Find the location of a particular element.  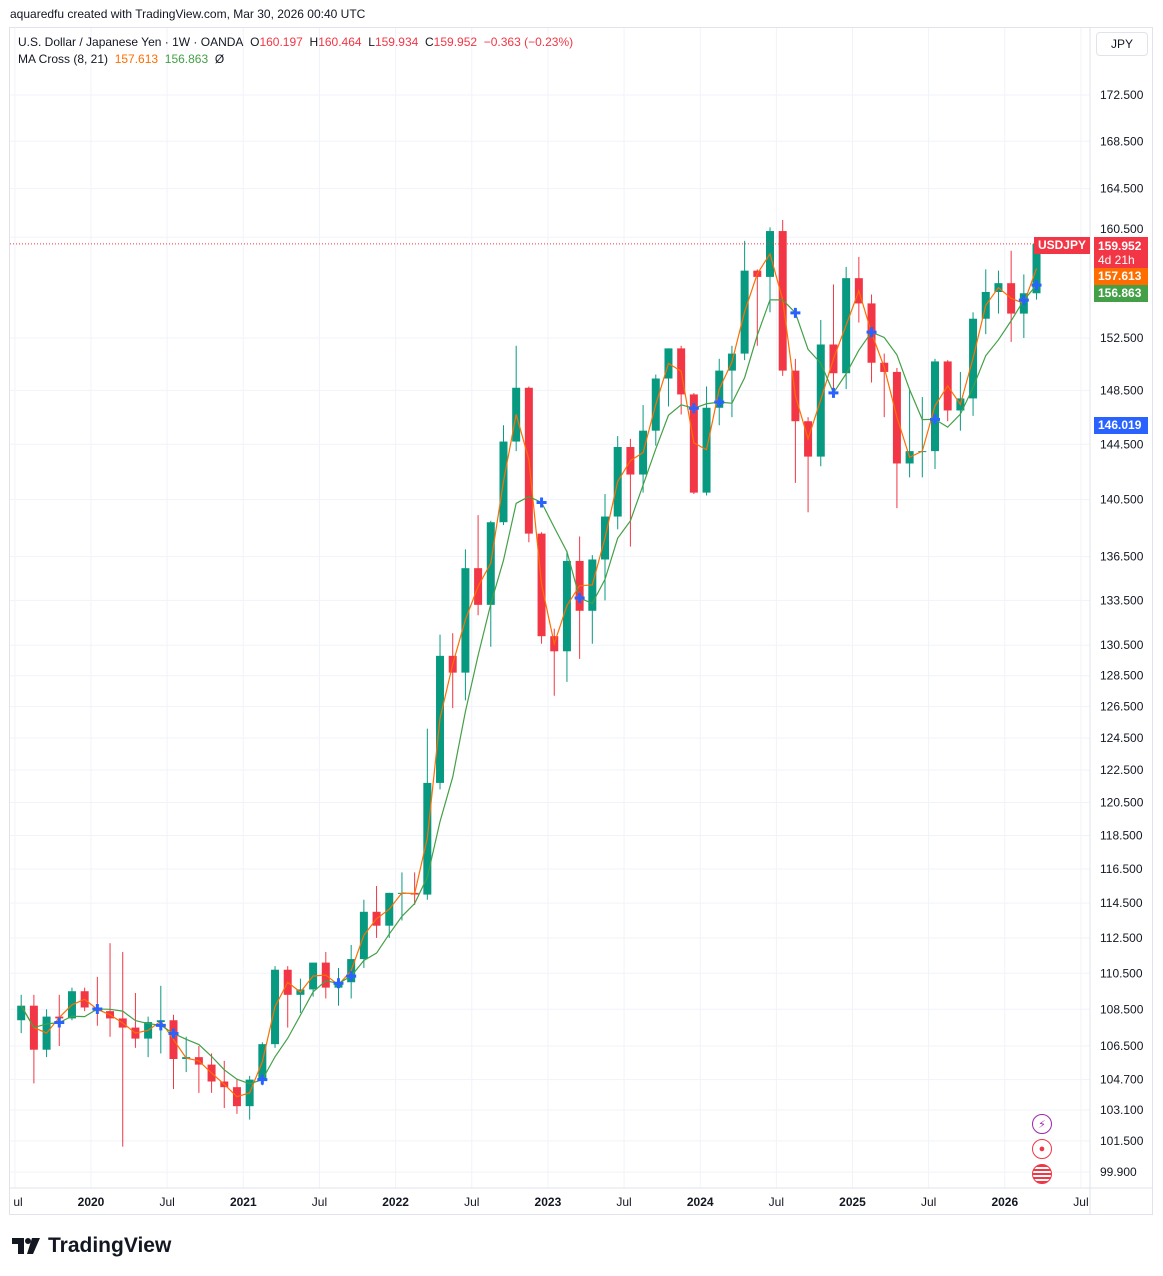

y-tick-label: 120.500 is located at coordinates (1122, 802).